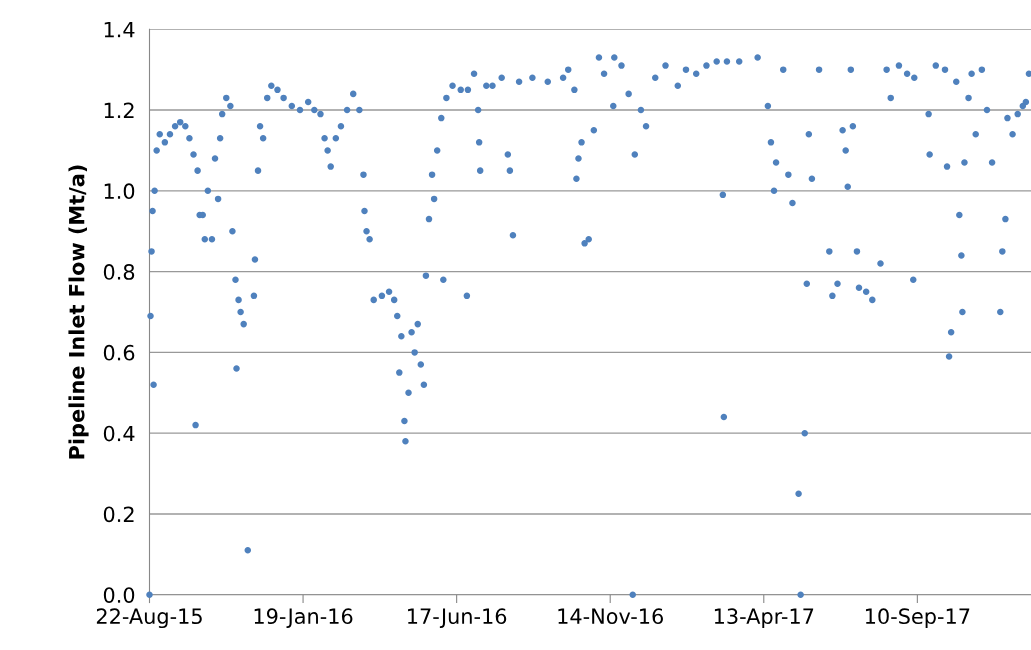  What do you see at coordinates (78, 312) in the screenshot?
I see `y-axis-title: Pipeline Inlet Flow (Mt/a)` at bounding box center [78, 312].